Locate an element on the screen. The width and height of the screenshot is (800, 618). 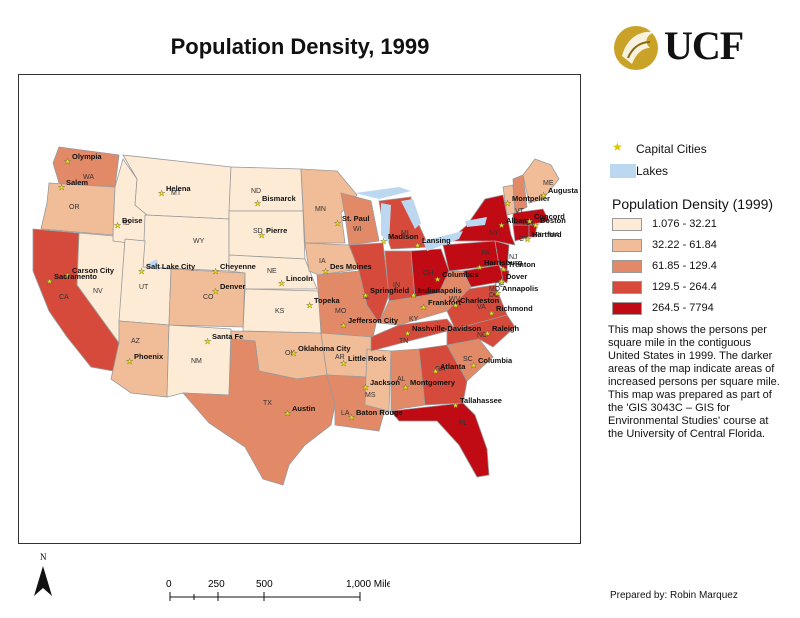
density-class: 32.22 - 61.84 is located at coordinates (702, 247).